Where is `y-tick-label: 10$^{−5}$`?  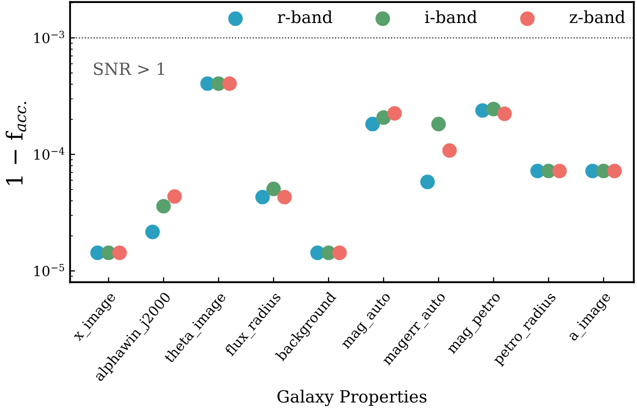
y-tick-label: 10$^{−5}$ is located at coordinates (49, 270).